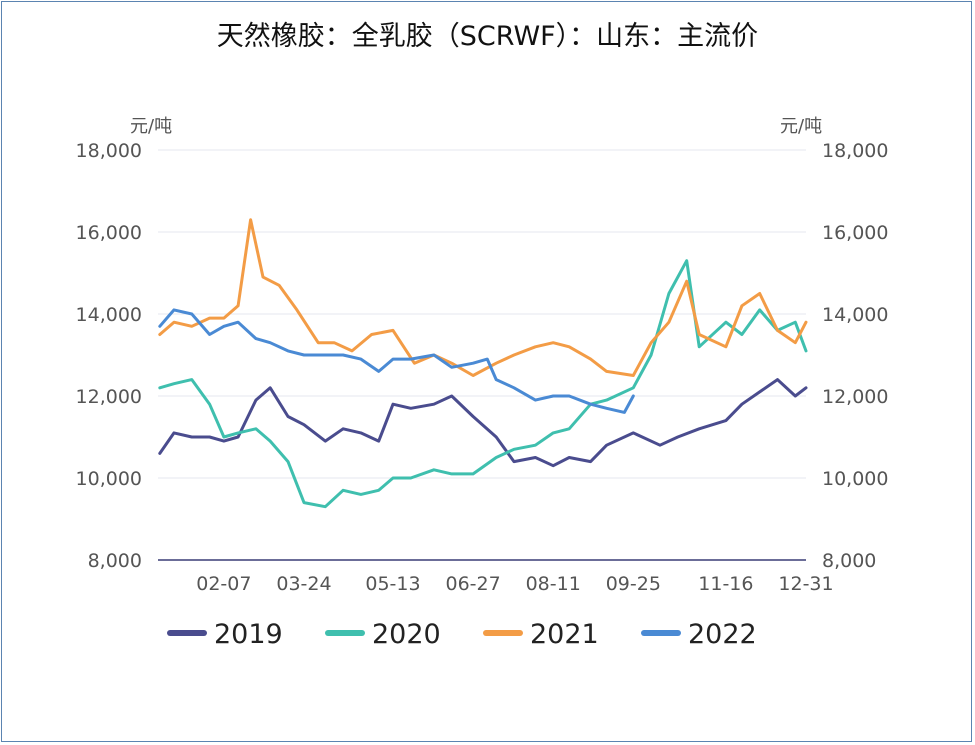 The width and height of the screenshot is (975, 745). Describe the element at coordinates (109, 151) in the screenshot. I see `y-tick-label-left: 18,000` at that location.